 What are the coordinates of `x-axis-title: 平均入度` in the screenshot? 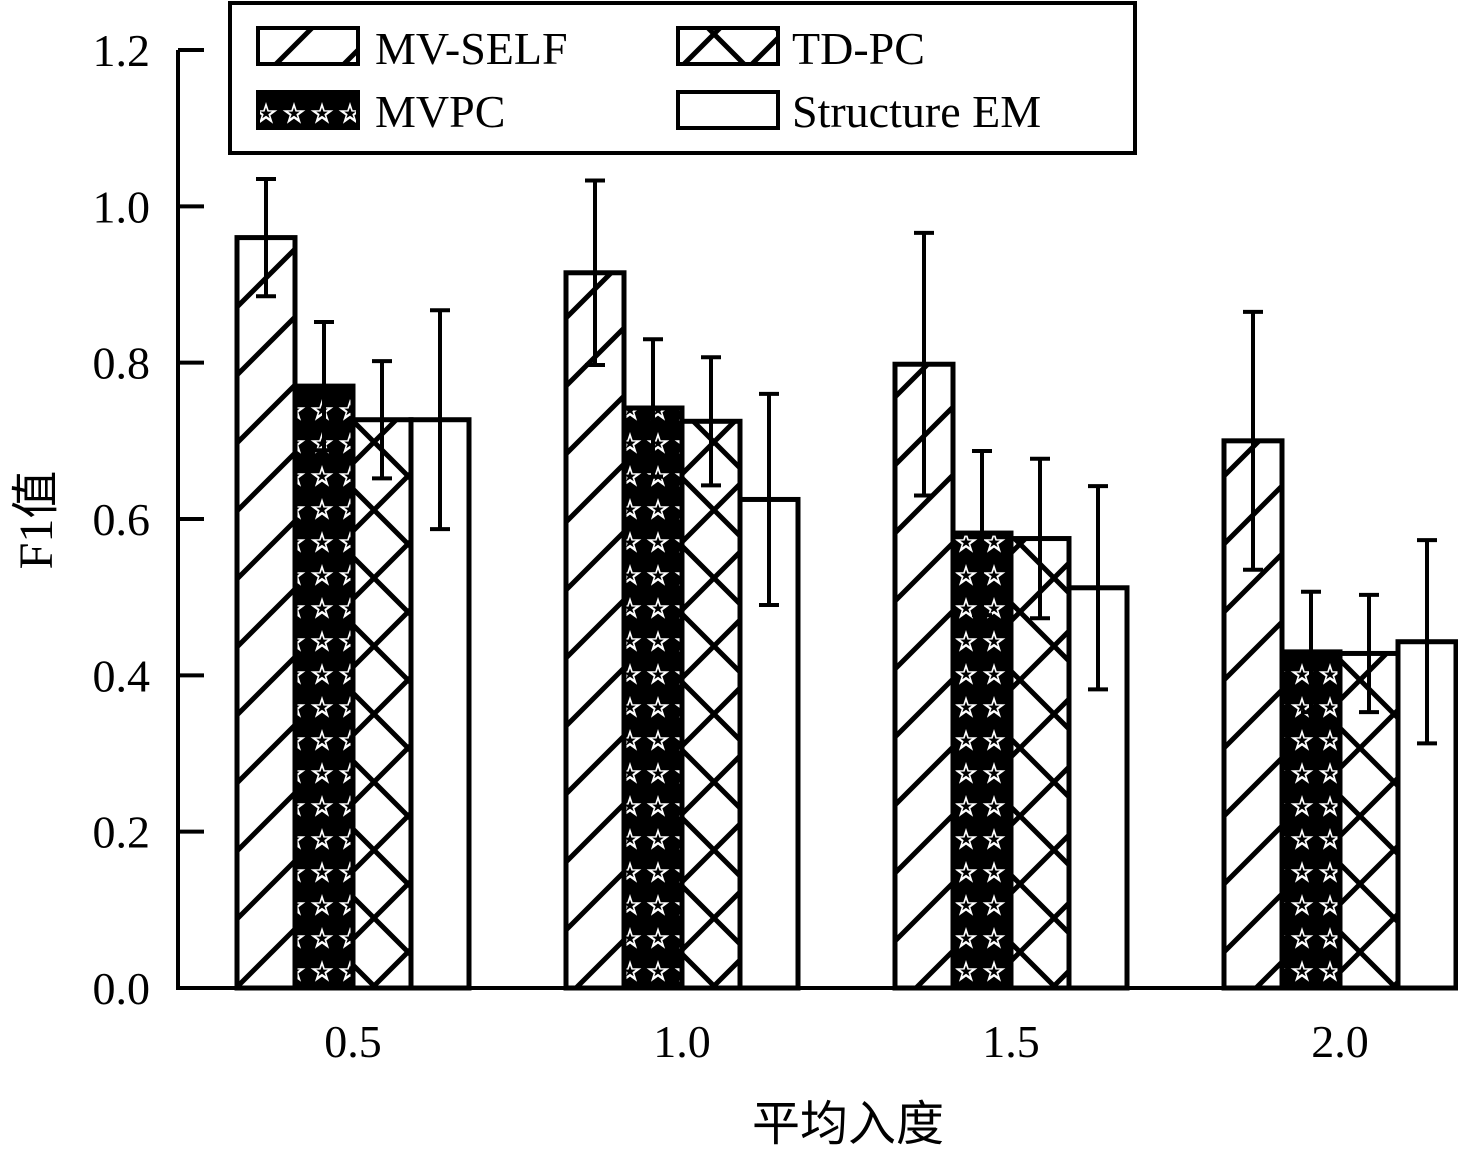 It's located at (848, 1124).